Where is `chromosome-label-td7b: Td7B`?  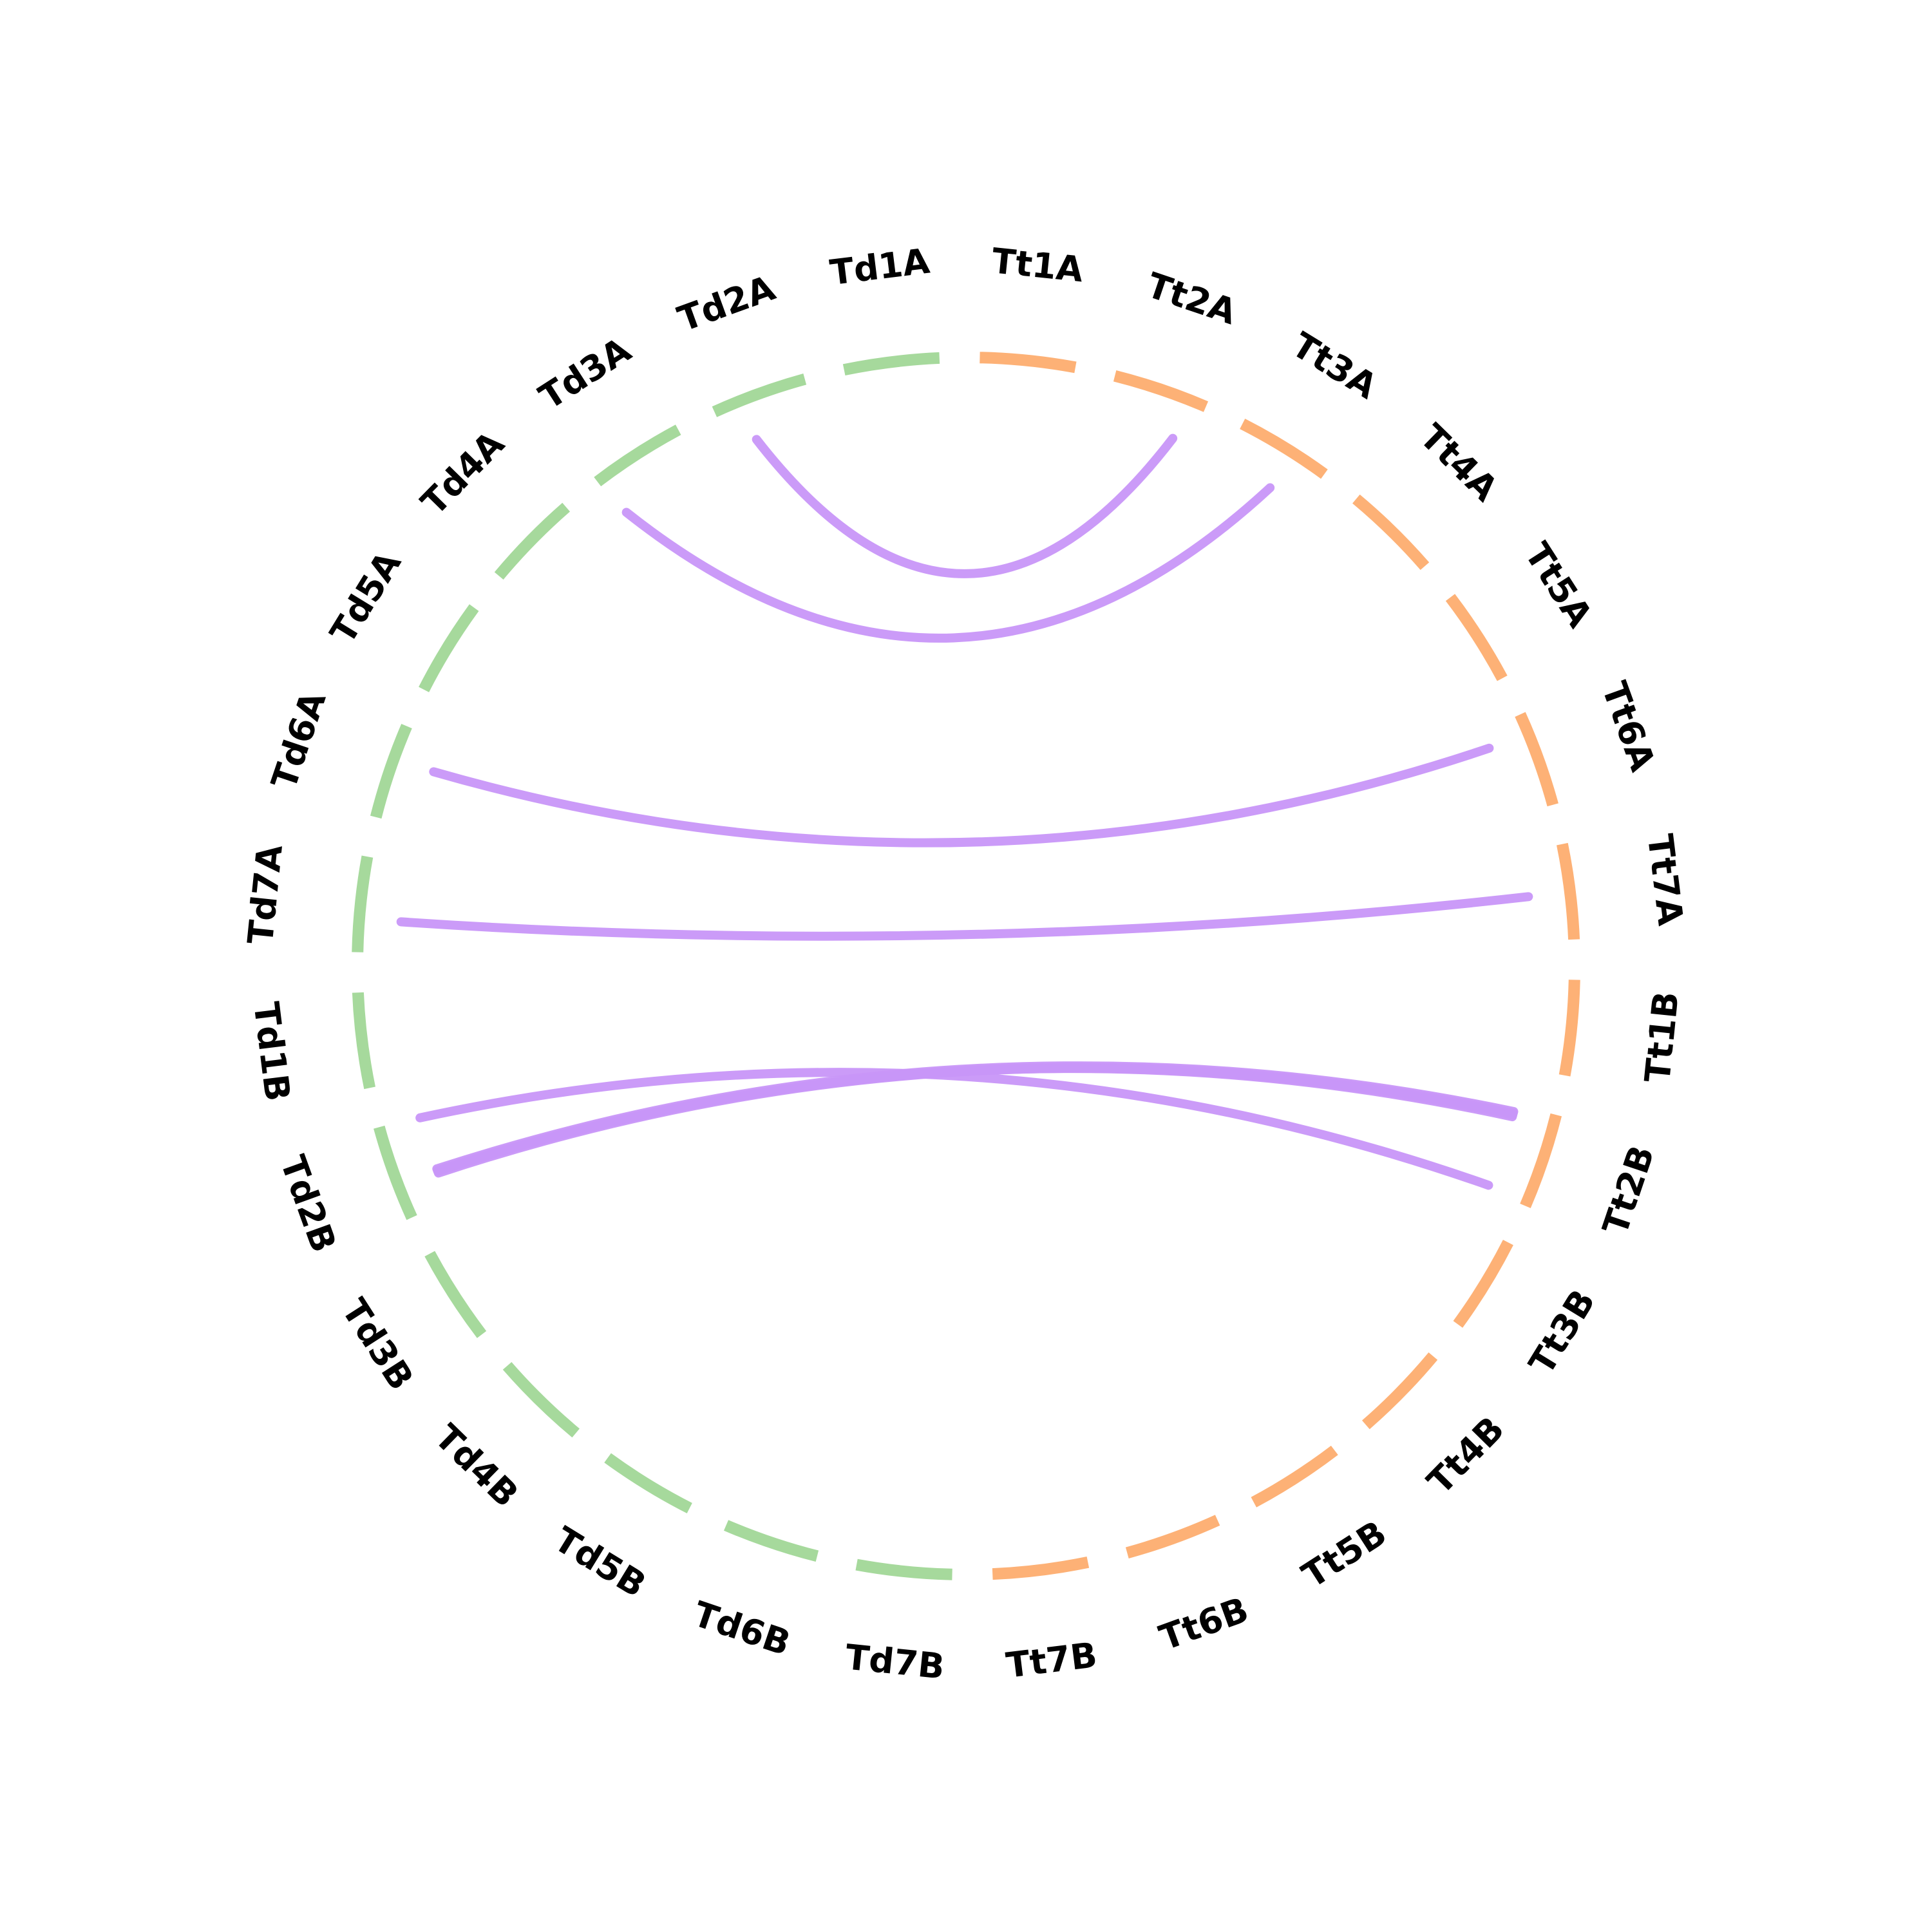 chromosome-label-td7b: Td7B is located at coordinates (895, 1661).